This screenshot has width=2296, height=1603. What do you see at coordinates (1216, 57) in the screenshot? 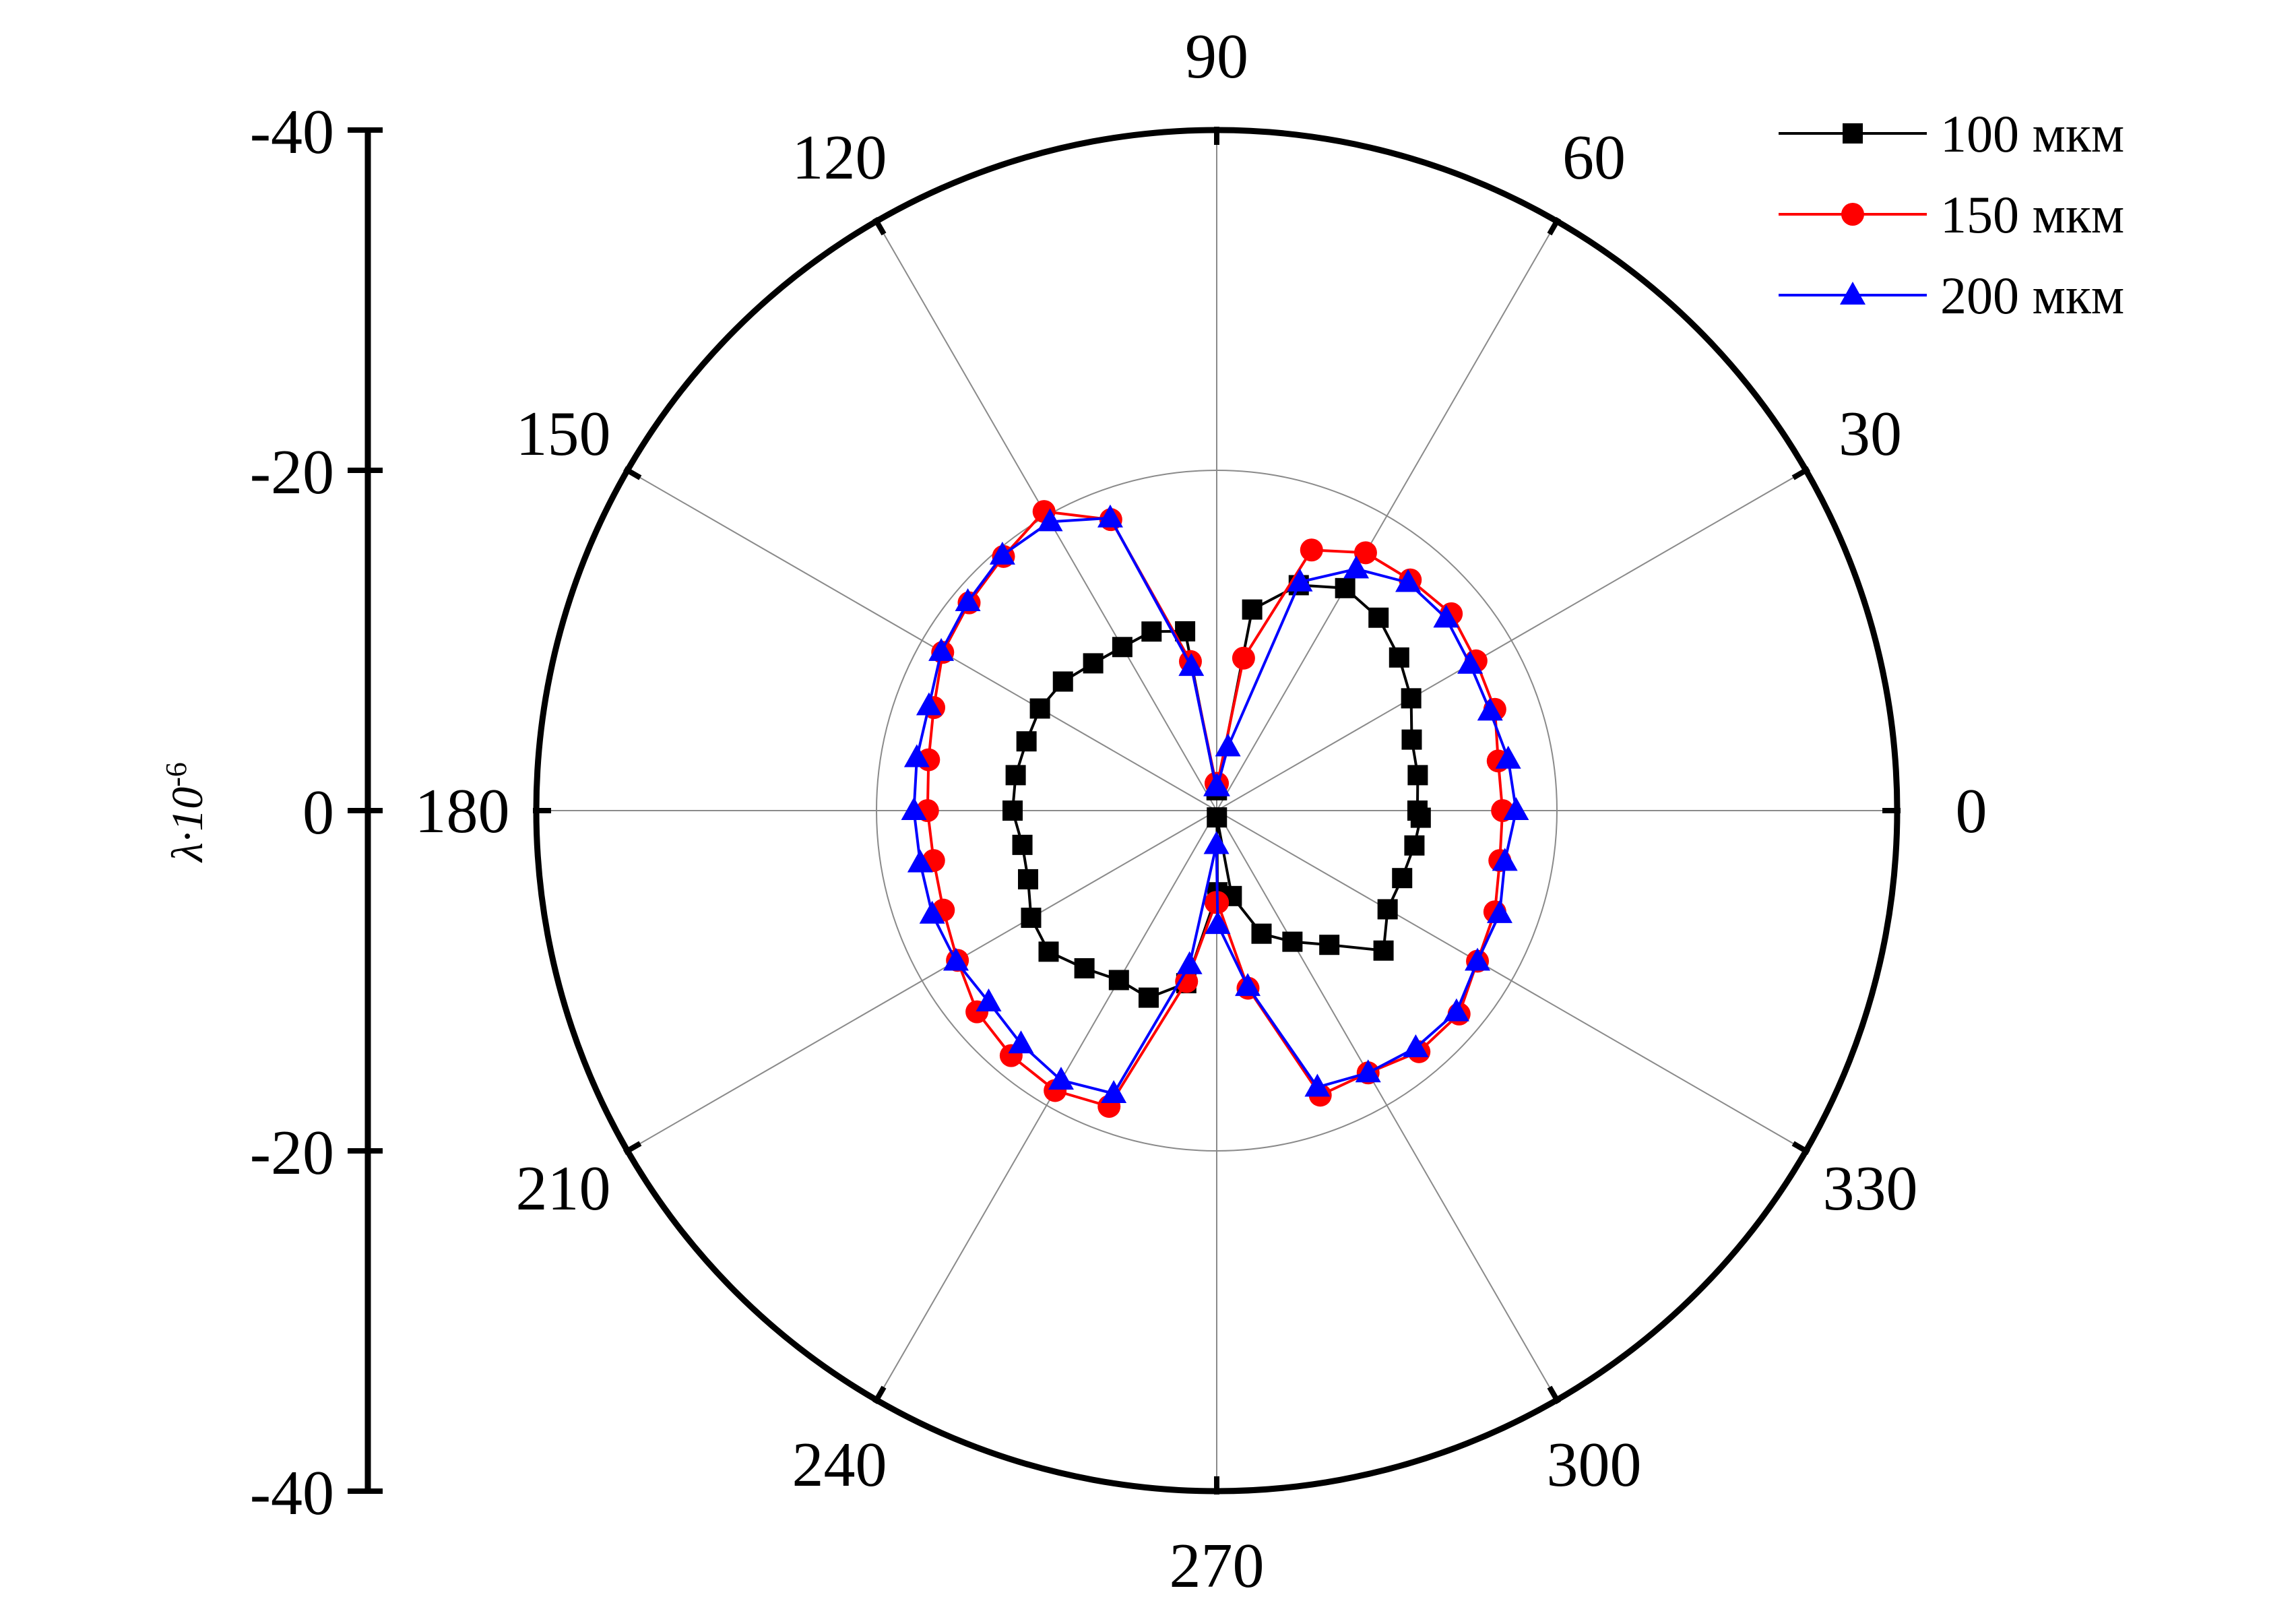
I see `angle-label-90: 90` at bounding box center [1216, 57].